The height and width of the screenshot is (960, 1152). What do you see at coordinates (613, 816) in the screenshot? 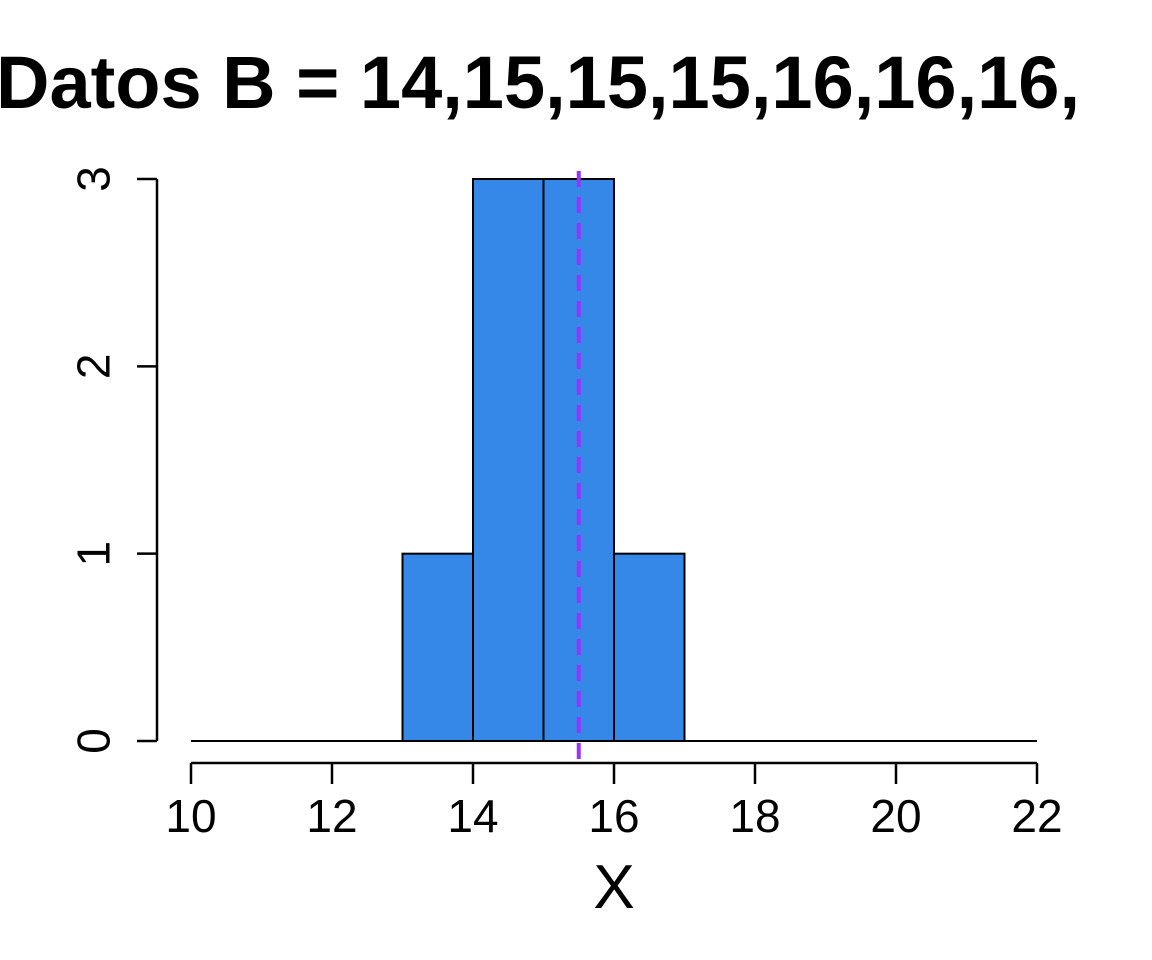
I see `x-tick-label: 16` at bounding box center [613, 816].